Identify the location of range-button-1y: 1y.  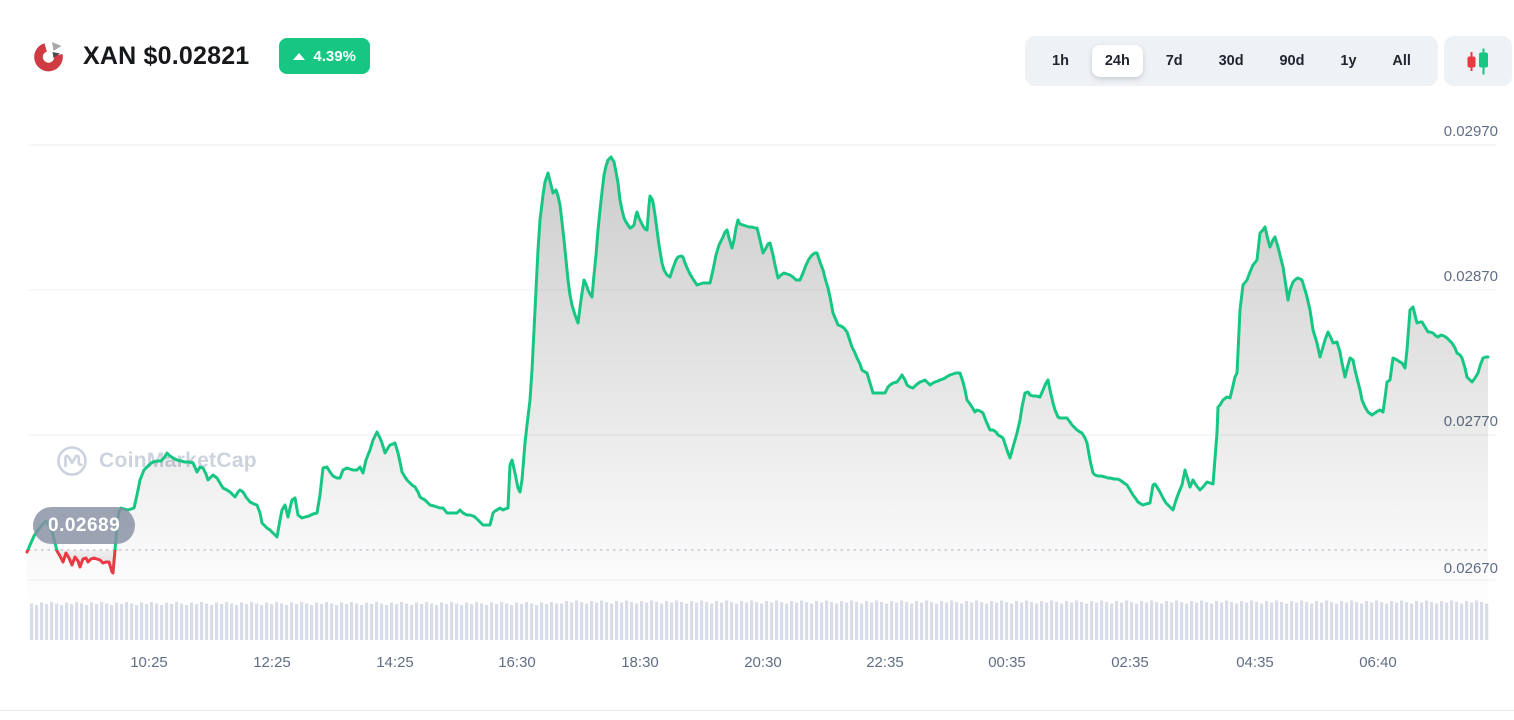
(1348, 61).